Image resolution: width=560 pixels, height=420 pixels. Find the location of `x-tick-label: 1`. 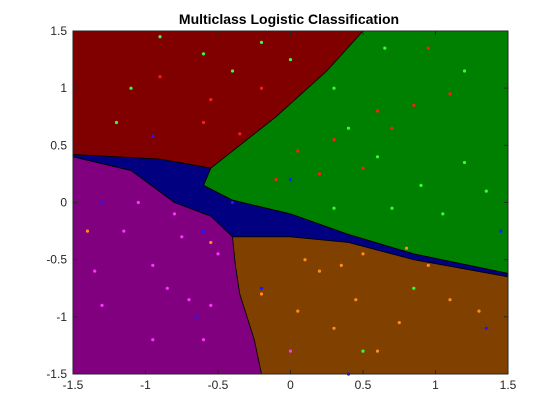

x-tick-label: 1 is located at coordinates (435, 385).